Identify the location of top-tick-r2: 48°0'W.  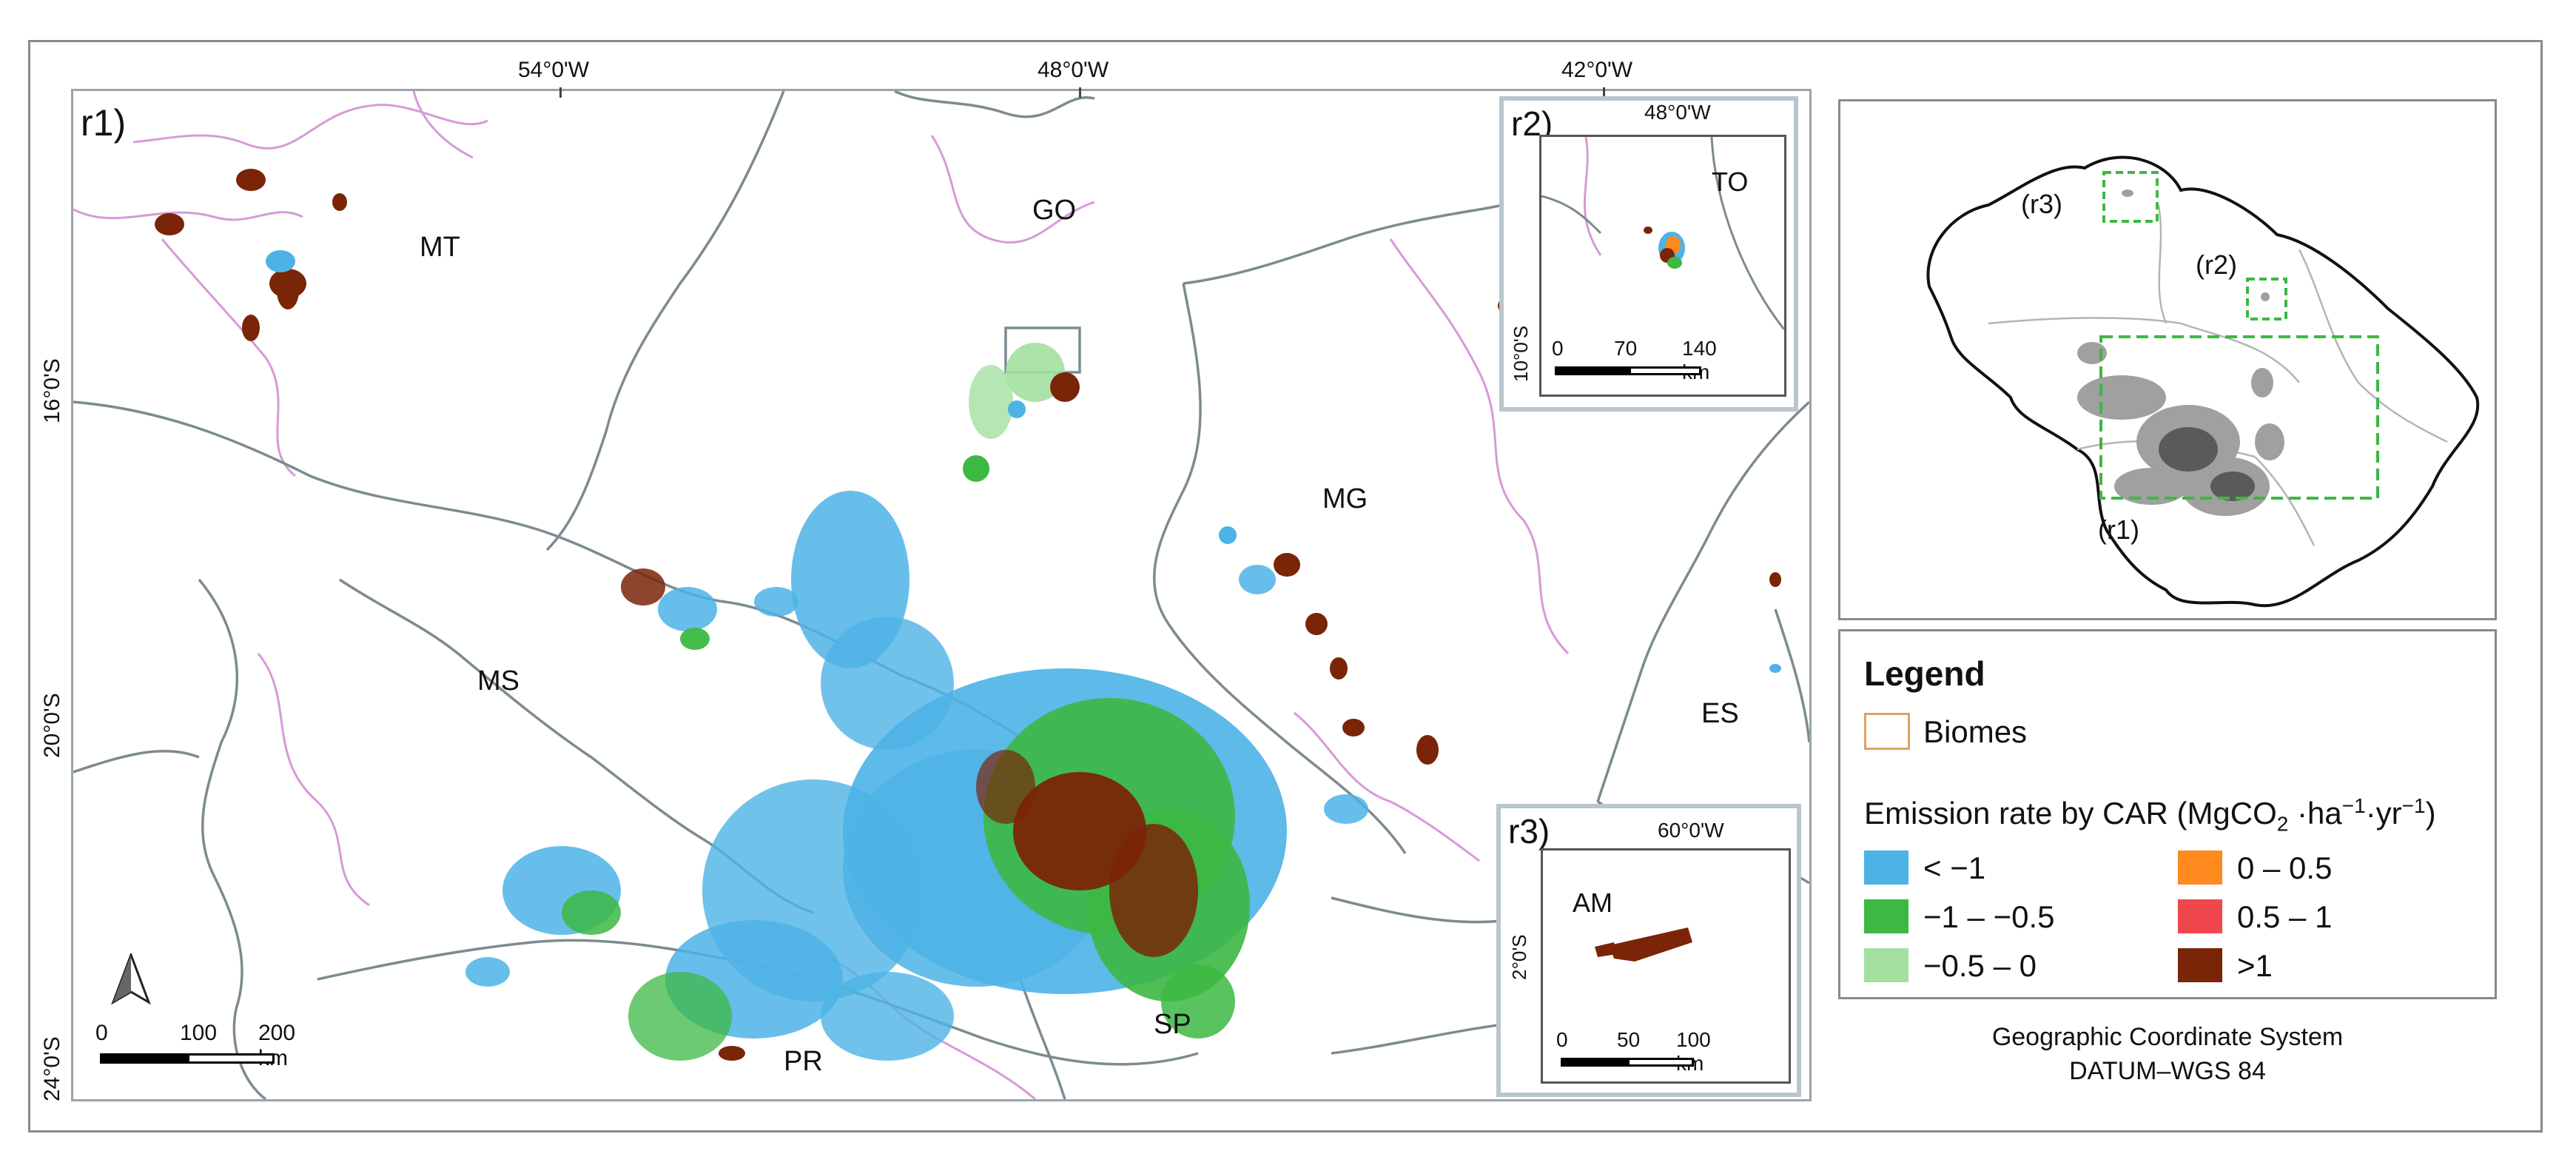
(1677, 112).